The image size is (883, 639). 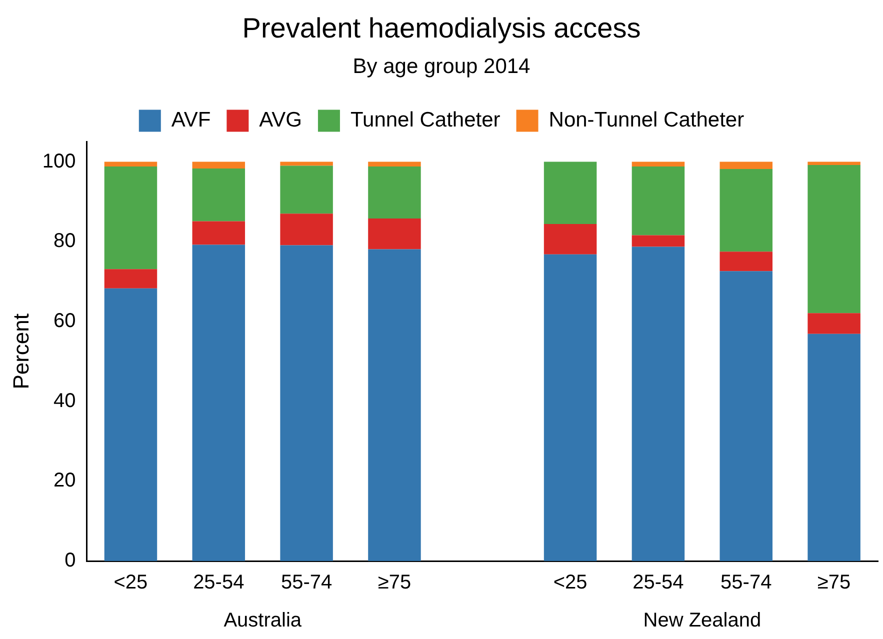 I want to click on legend-label: AVG, so click(x=280, y=120).